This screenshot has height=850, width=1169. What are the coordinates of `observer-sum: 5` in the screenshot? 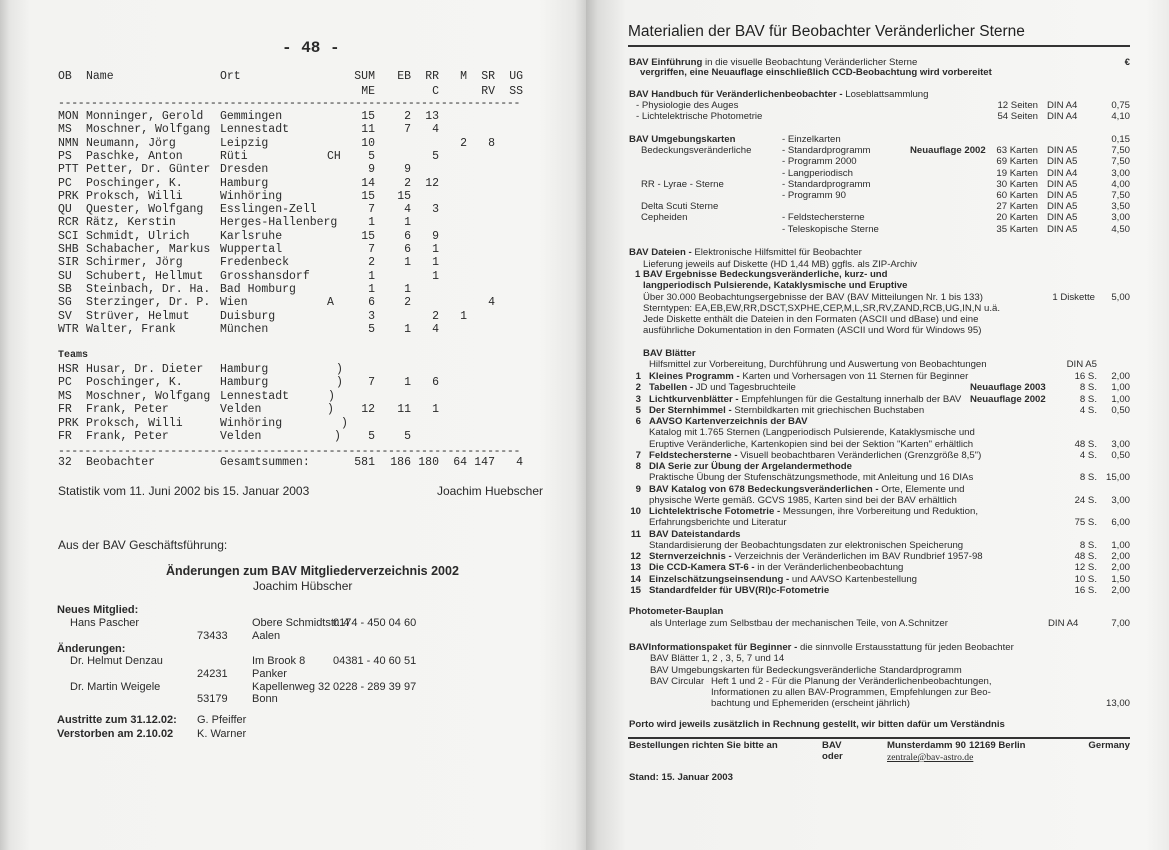 It's located at (371, 329).